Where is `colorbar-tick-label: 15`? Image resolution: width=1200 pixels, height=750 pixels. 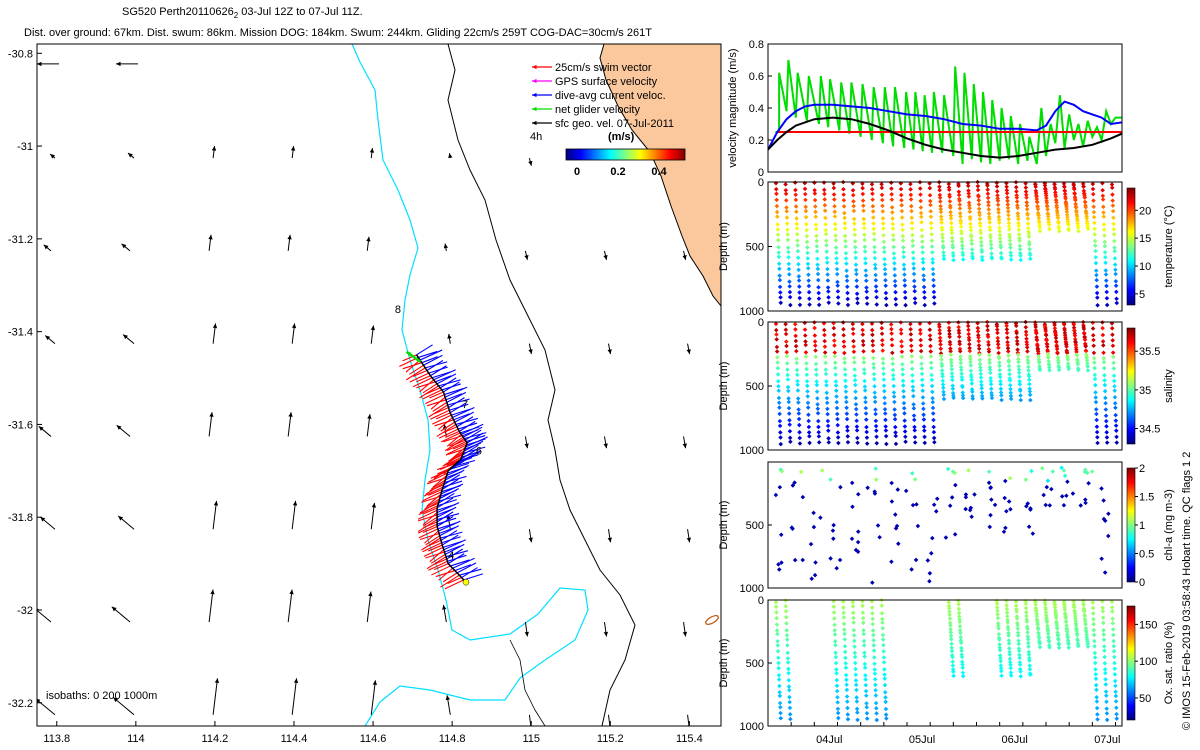 colorbar-tick-label: 15 is located at coordinates (1145, 239).